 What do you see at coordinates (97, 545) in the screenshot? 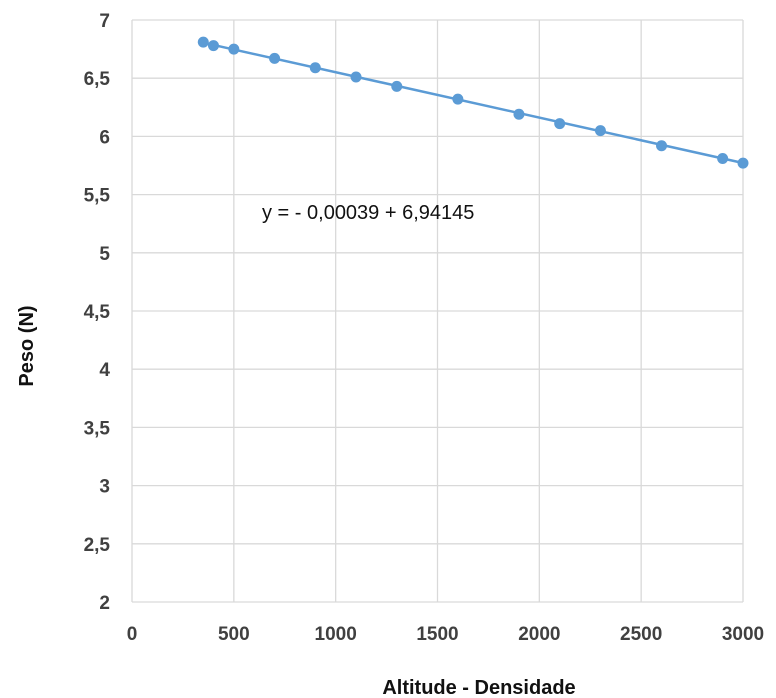
I see `y-tick-label: 2,5` at bounding box center [97, 545].